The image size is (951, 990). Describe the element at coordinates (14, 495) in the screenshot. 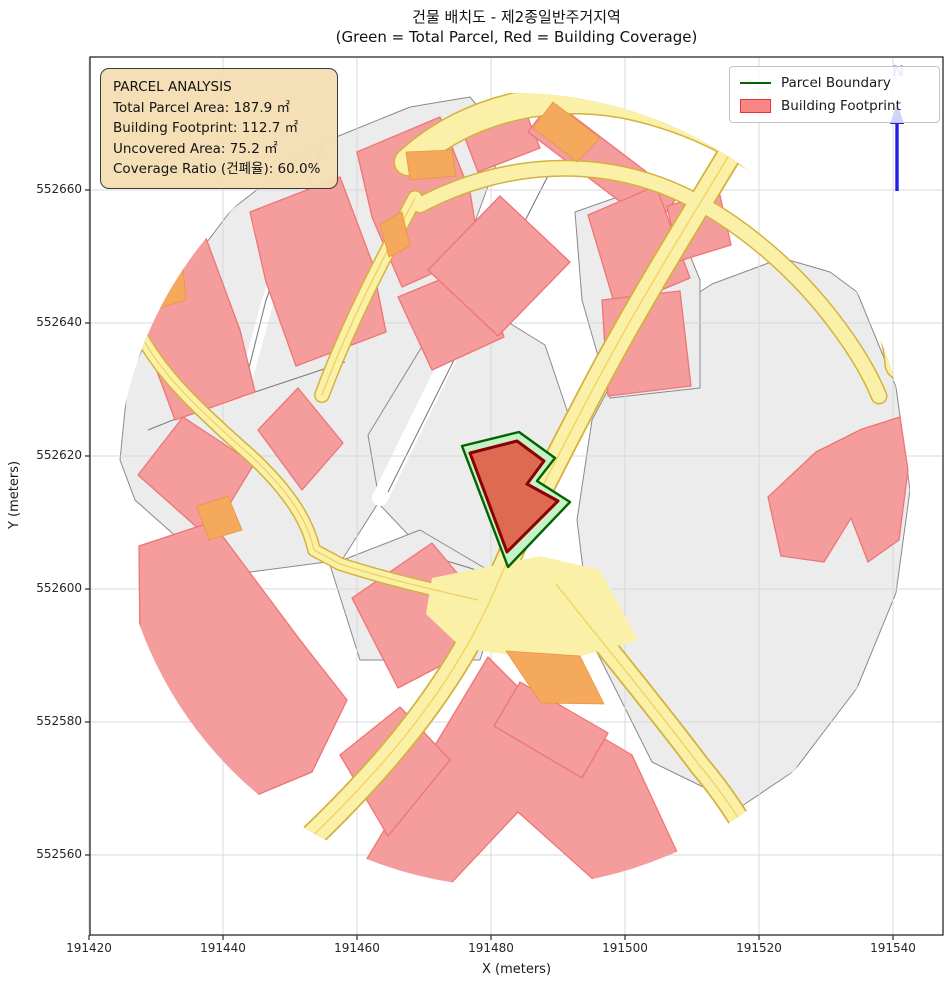

I see `y-axis-label: Y (meters)` at that location.